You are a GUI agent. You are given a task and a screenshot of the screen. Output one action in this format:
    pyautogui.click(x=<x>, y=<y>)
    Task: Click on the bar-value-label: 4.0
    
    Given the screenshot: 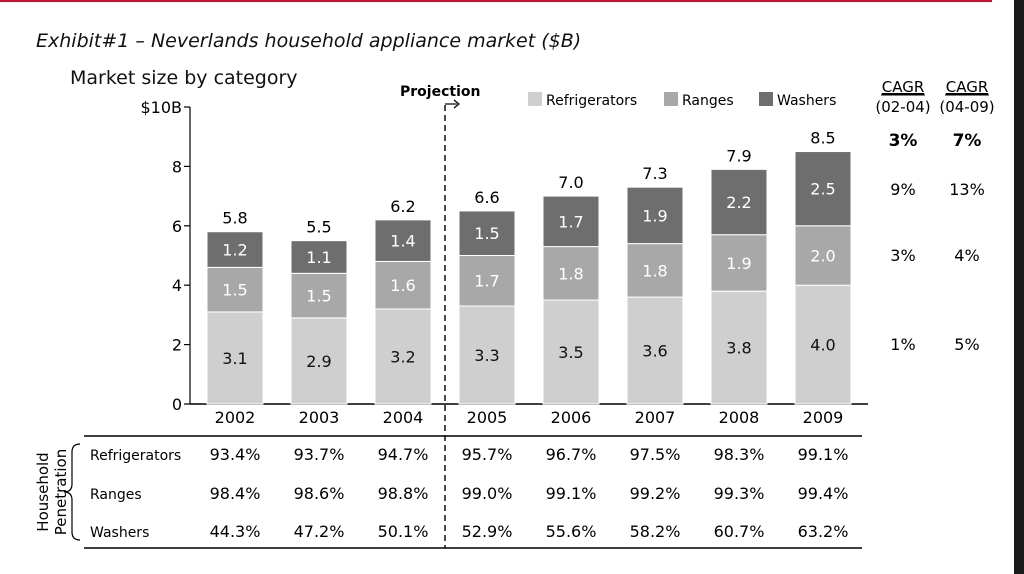 What is the action you would take?
    pyautogui.click(x=822, y=345)
    